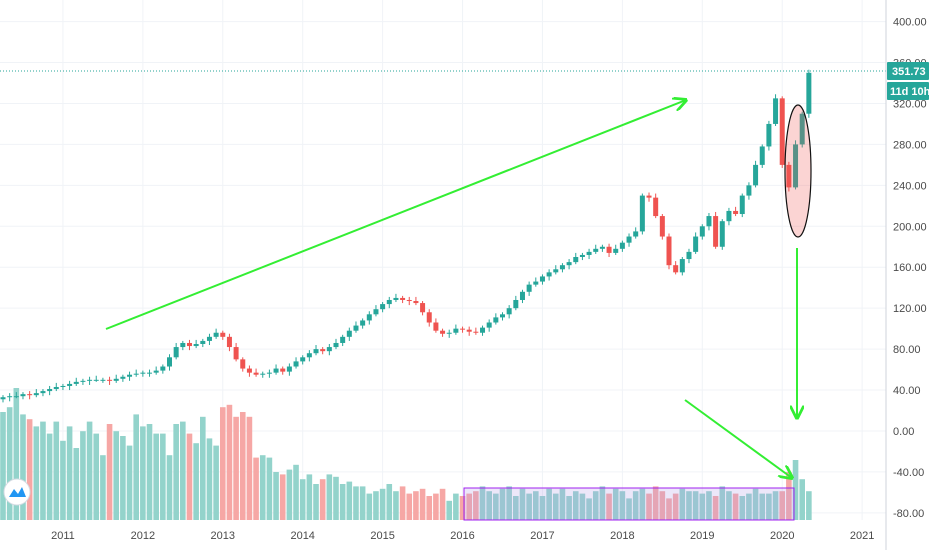  I want to click on x-tick-label: 2018, so click(622, 536).